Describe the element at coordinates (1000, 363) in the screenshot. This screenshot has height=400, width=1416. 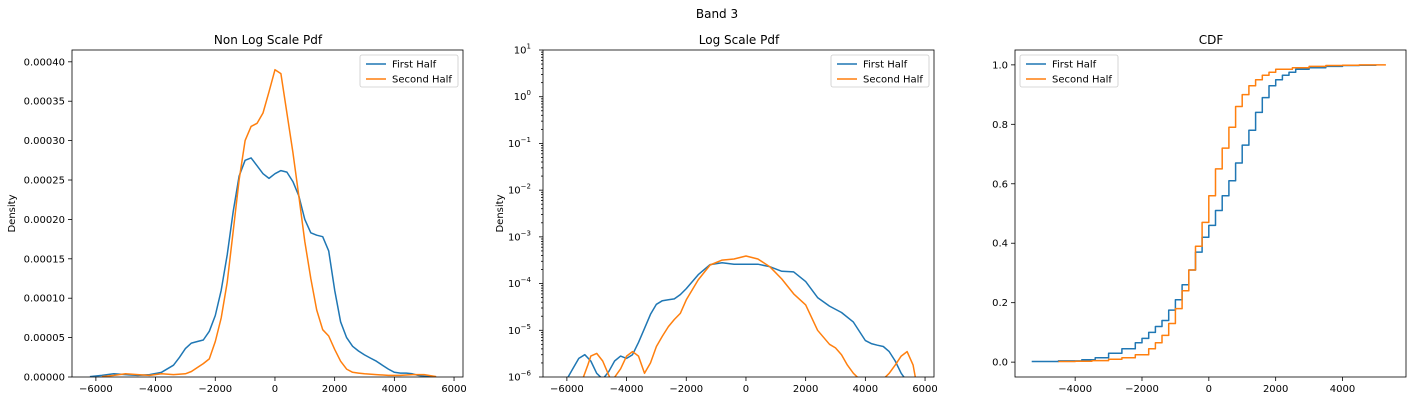
I see `cdf-y-tick-label: 0.0` at that location.